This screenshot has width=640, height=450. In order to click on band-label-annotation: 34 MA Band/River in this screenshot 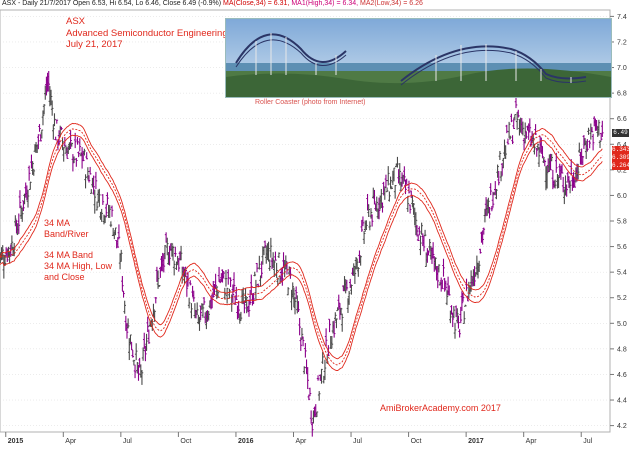, I will do `click(66, 228)`.